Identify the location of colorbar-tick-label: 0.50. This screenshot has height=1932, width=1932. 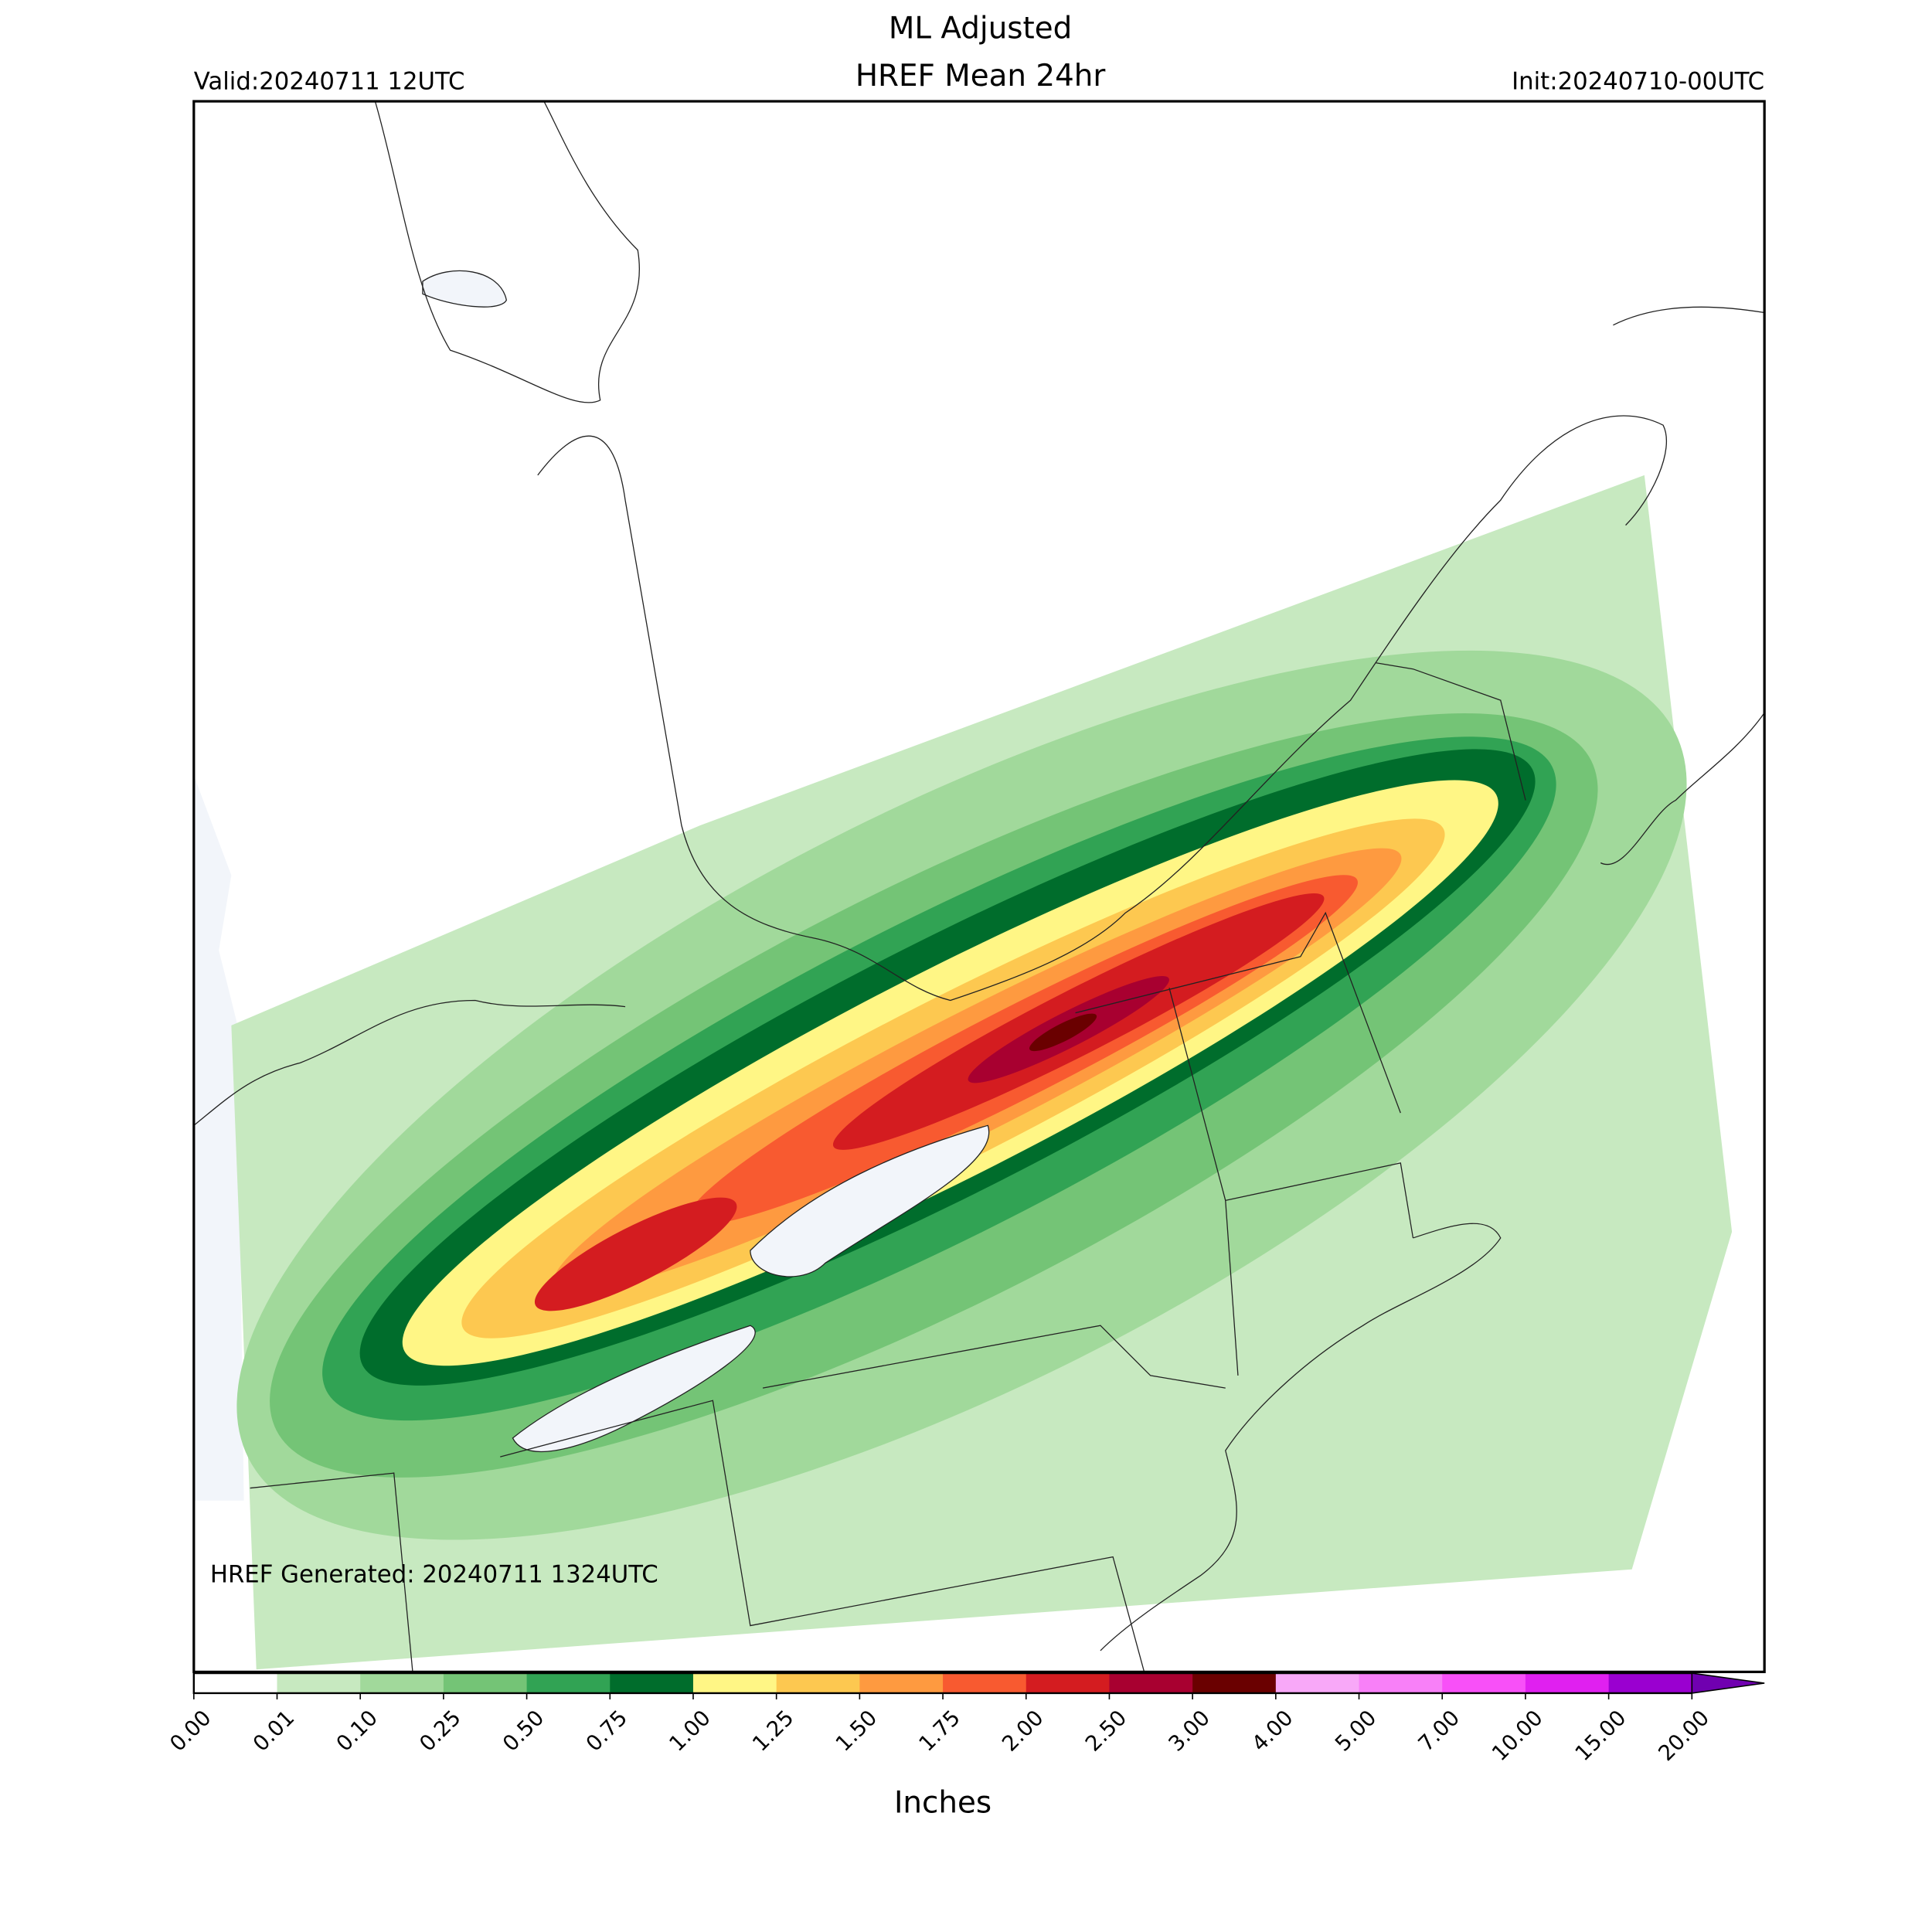
(524, 1731).